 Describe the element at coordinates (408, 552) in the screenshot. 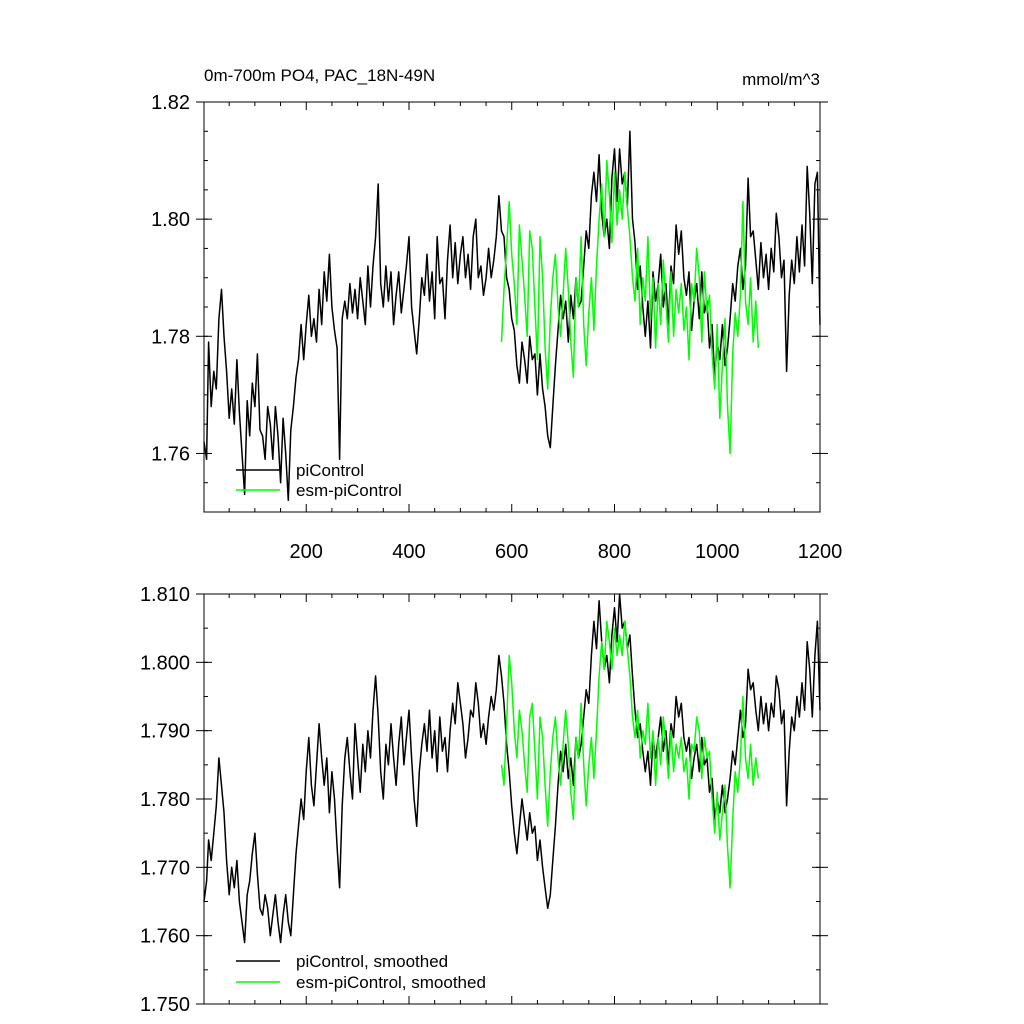

I see `x-tick-label: 400` at that location.